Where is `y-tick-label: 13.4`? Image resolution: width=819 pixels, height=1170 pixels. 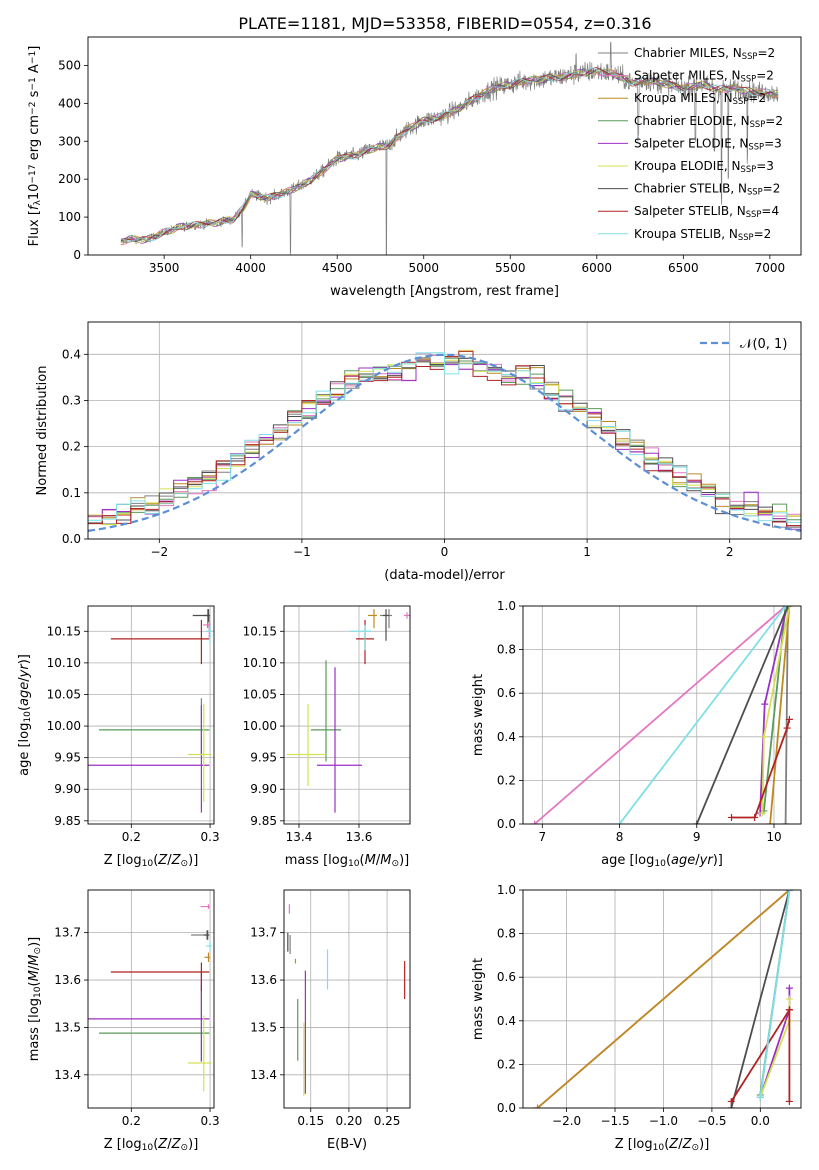 y-tick-label: 13.4 is located at coordinates (67, 1075).